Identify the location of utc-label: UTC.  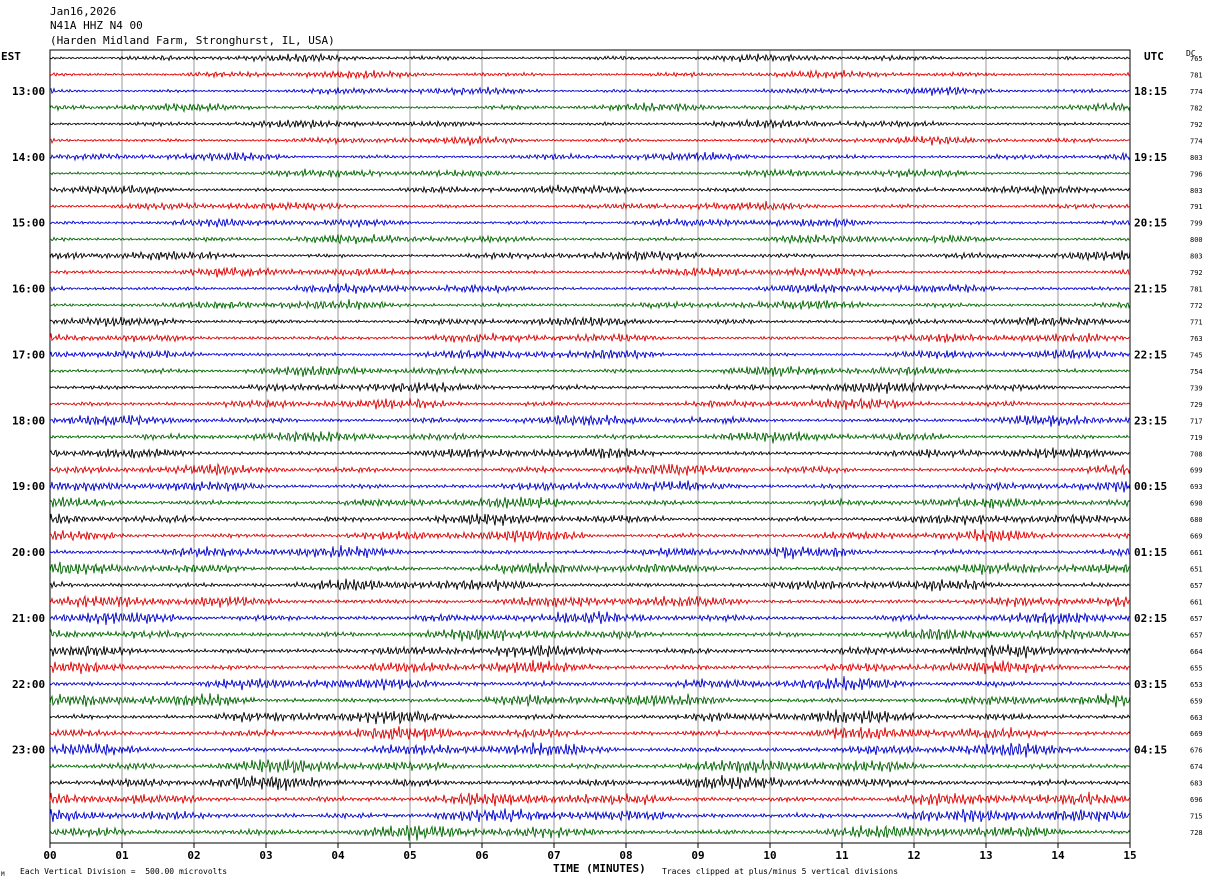
(1154, 56).